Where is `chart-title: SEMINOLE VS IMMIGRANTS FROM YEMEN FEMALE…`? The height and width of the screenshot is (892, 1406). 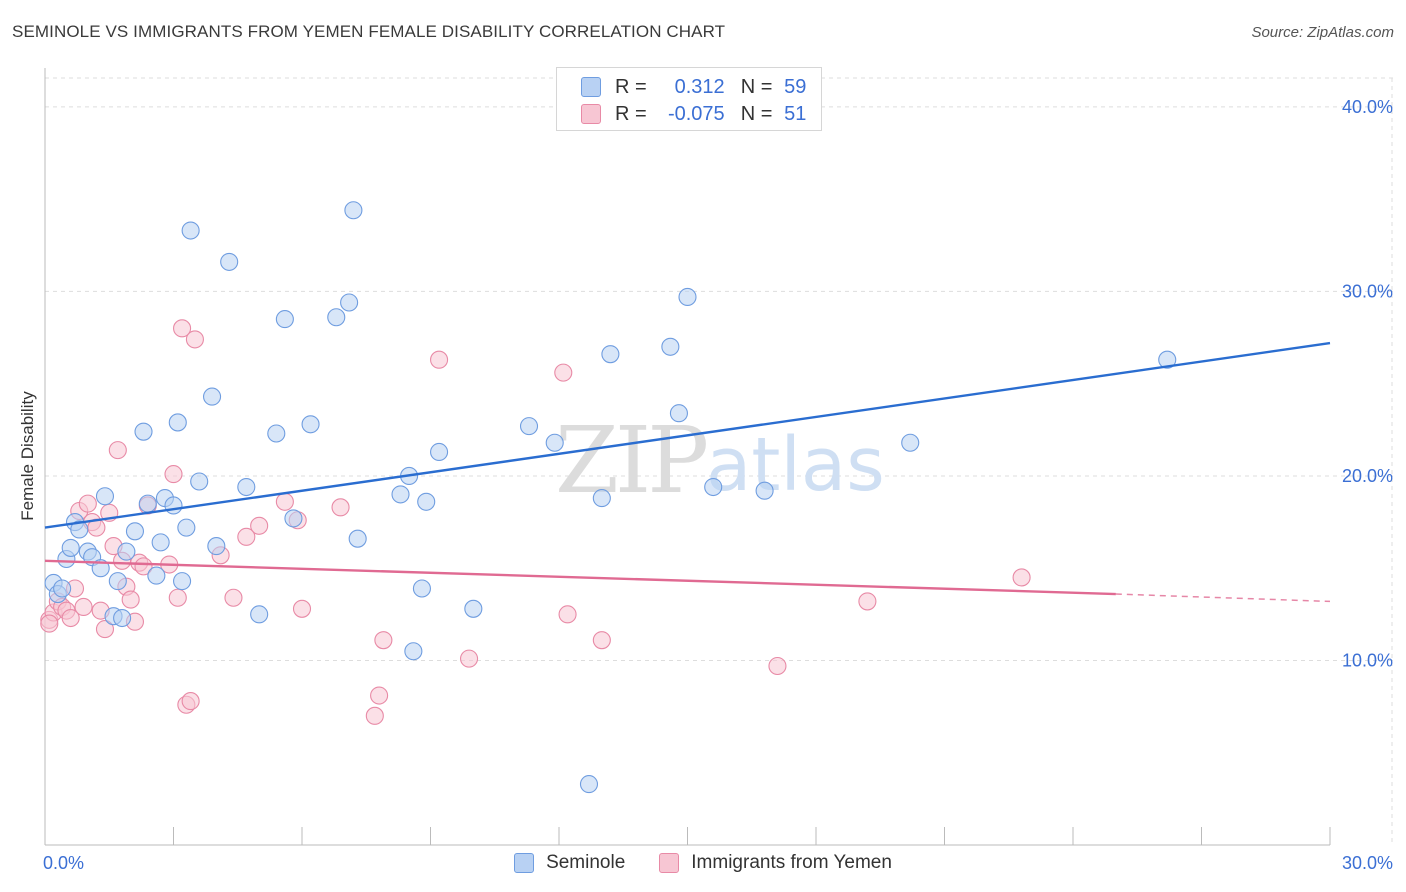 chart-title: SEMINOLE VS IMMIGRANTS FROM YEMEN FEMALE… is located at coordinates (369, 31).